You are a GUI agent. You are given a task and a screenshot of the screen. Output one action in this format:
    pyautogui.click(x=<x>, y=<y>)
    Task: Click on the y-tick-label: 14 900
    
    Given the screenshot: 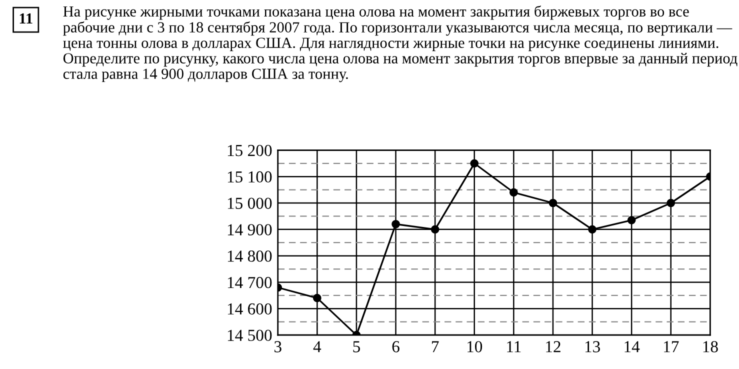 What is the action you would take?
    pyautogui.click(x=250, y=230)
    